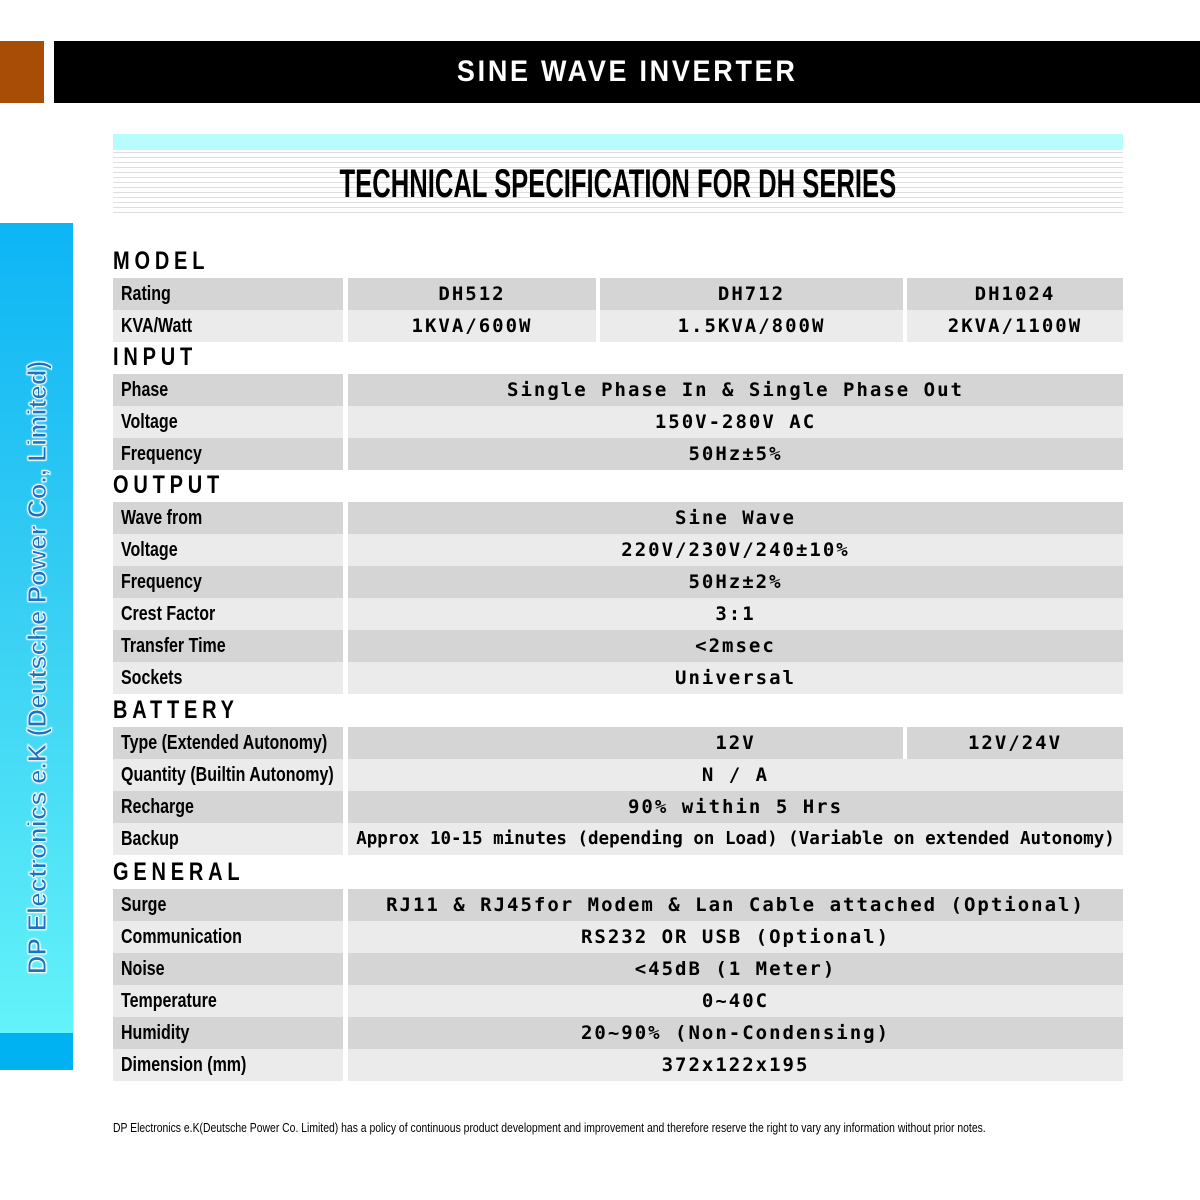 The width and height of the screenshot is (1200, 1200). Describe the element at coordinates (228, 294) in the screenshot. I see `row-label-cell: Rating` at that location.